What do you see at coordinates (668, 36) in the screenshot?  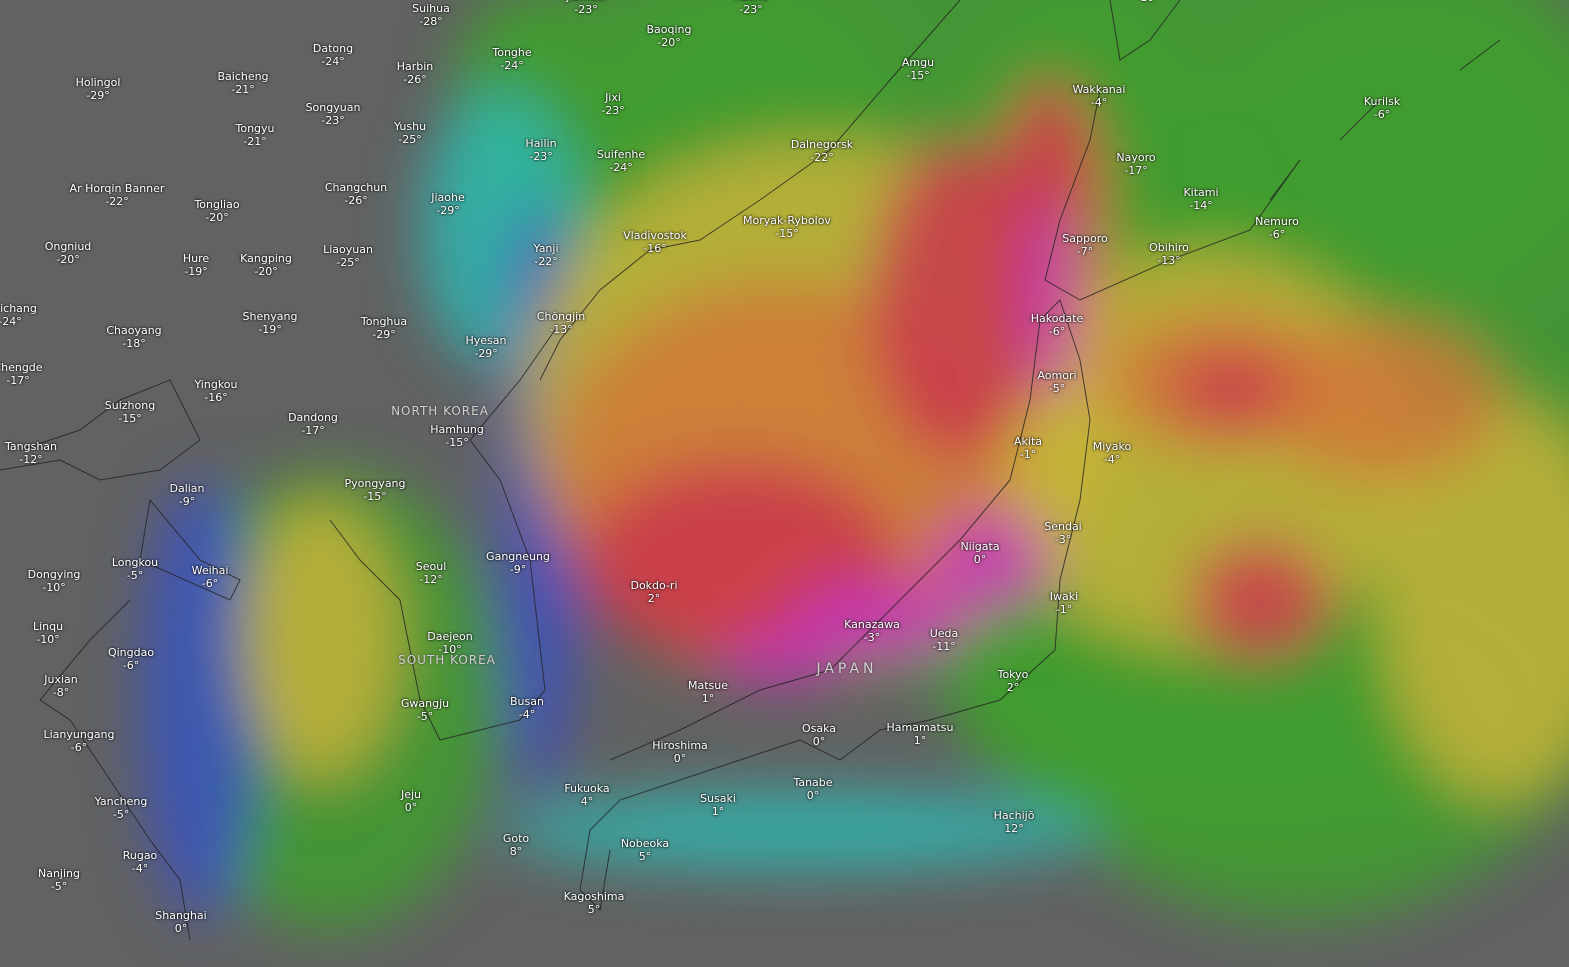 I see `city-label: Baoqing -20°` at bounding box center [668, 36].